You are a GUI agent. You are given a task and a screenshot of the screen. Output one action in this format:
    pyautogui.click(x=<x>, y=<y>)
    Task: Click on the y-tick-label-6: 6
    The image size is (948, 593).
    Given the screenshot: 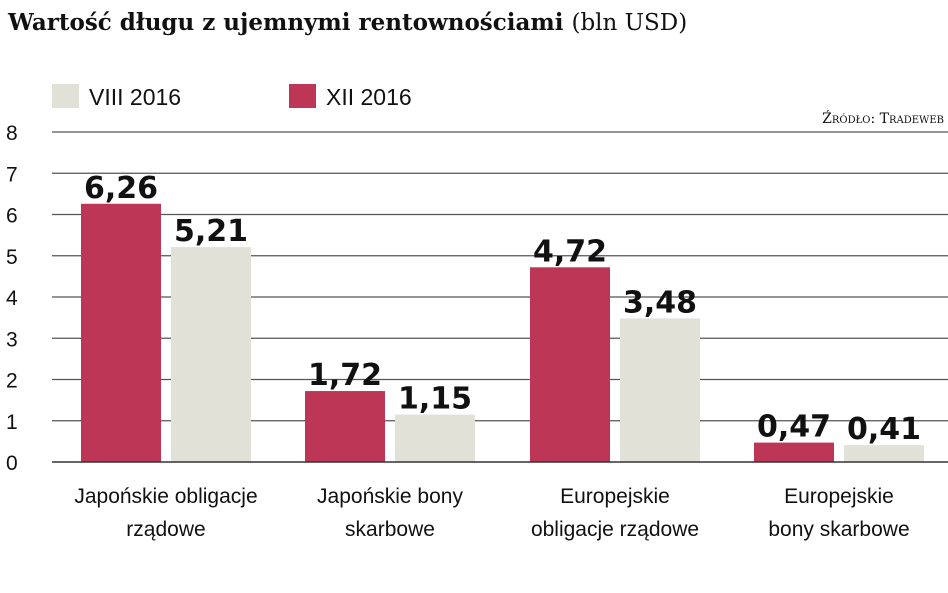 What is the action you would take?
    pyautogui.click(x=12, y=216)
    